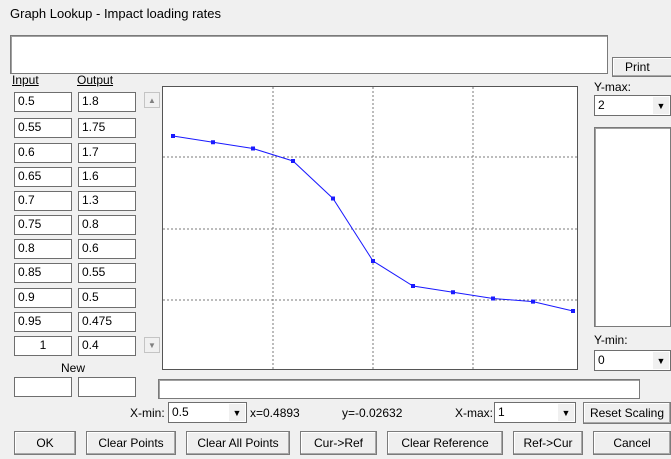  Describe the element at coordinates (43, 225) in the screenshot. I see `input-cell: 0.75` at that location.